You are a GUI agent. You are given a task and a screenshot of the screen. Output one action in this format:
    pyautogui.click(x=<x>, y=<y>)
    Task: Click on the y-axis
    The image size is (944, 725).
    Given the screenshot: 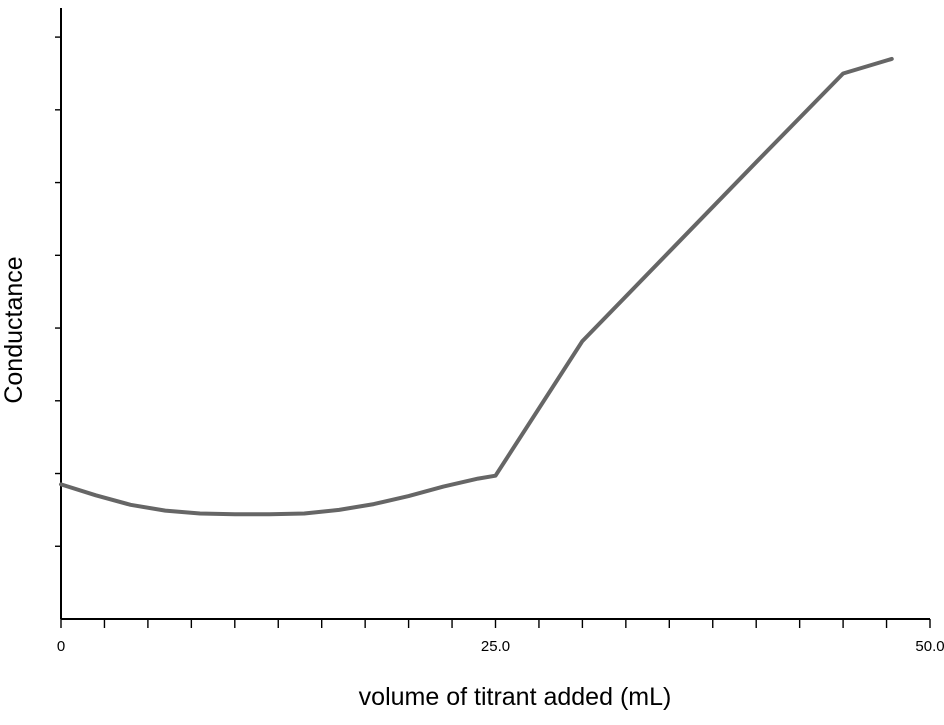 What is the action you would take?
    pyautogui.click(x=58, y=313)
    